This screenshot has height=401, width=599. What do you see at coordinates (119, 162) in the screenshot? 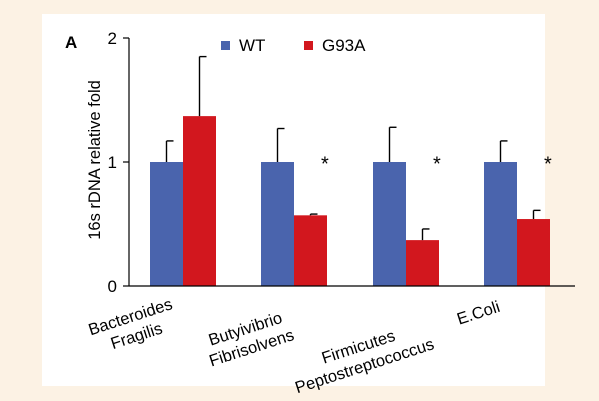
I see `y-axis: 0 1 2` at bounding box center [119, 162].